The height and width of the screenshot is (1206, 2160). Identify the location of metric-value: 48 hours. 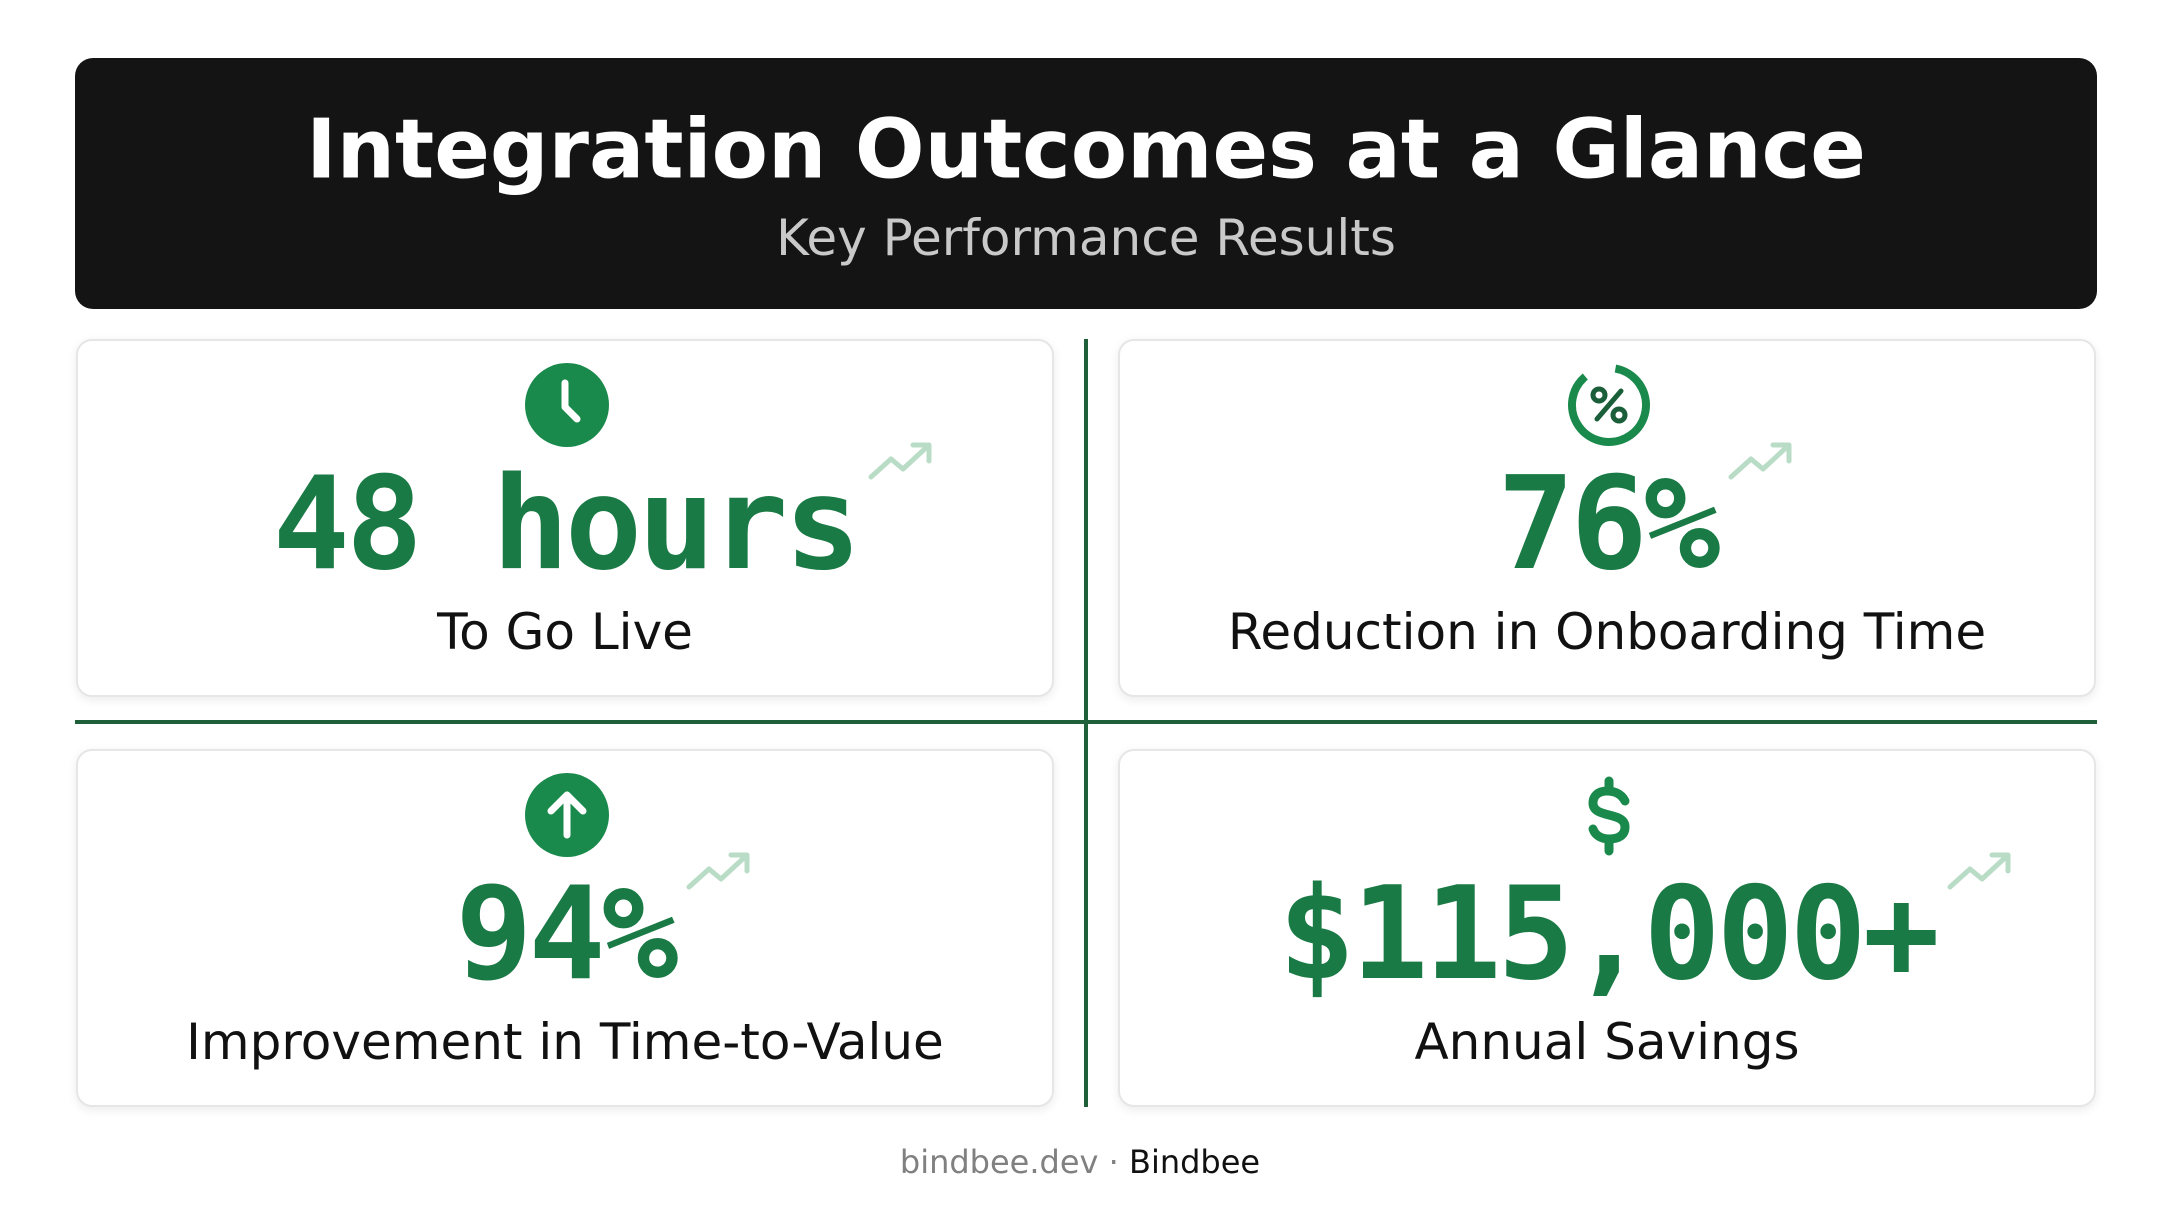
(602, 515).